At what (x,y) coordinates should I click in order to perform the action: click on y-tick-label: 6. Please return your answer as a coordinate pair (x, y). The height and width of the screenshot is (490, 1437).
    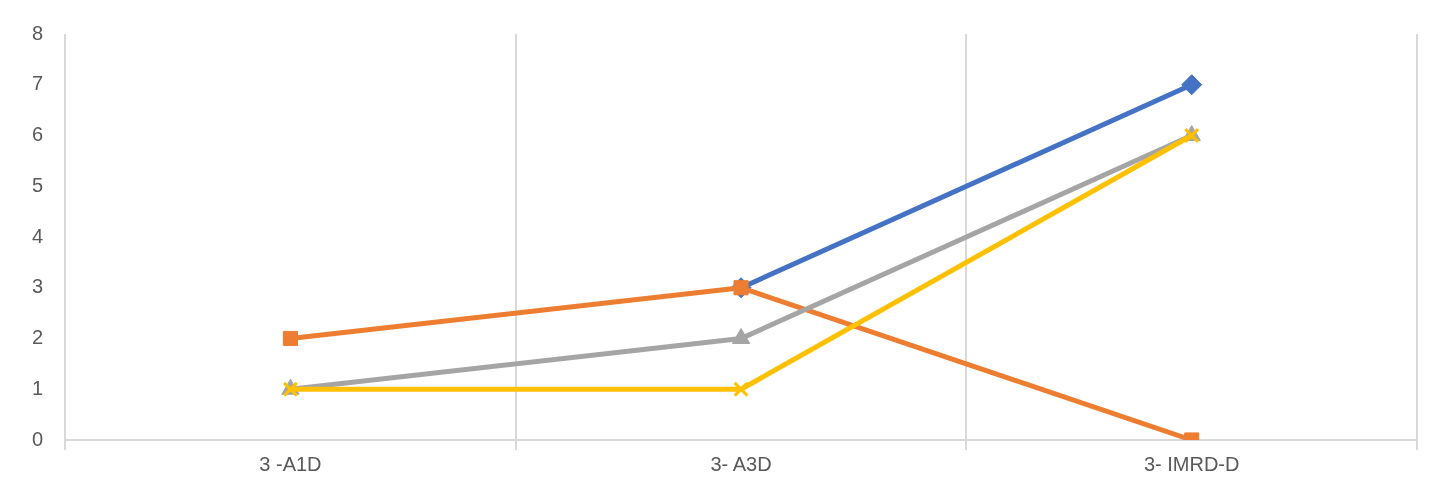
    Looking at the image, I should click on (38, 134).